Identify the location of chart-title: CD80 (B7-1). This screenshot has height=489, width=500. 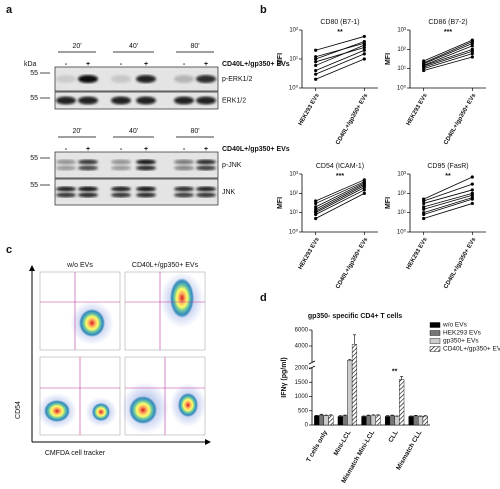
(339, 22).